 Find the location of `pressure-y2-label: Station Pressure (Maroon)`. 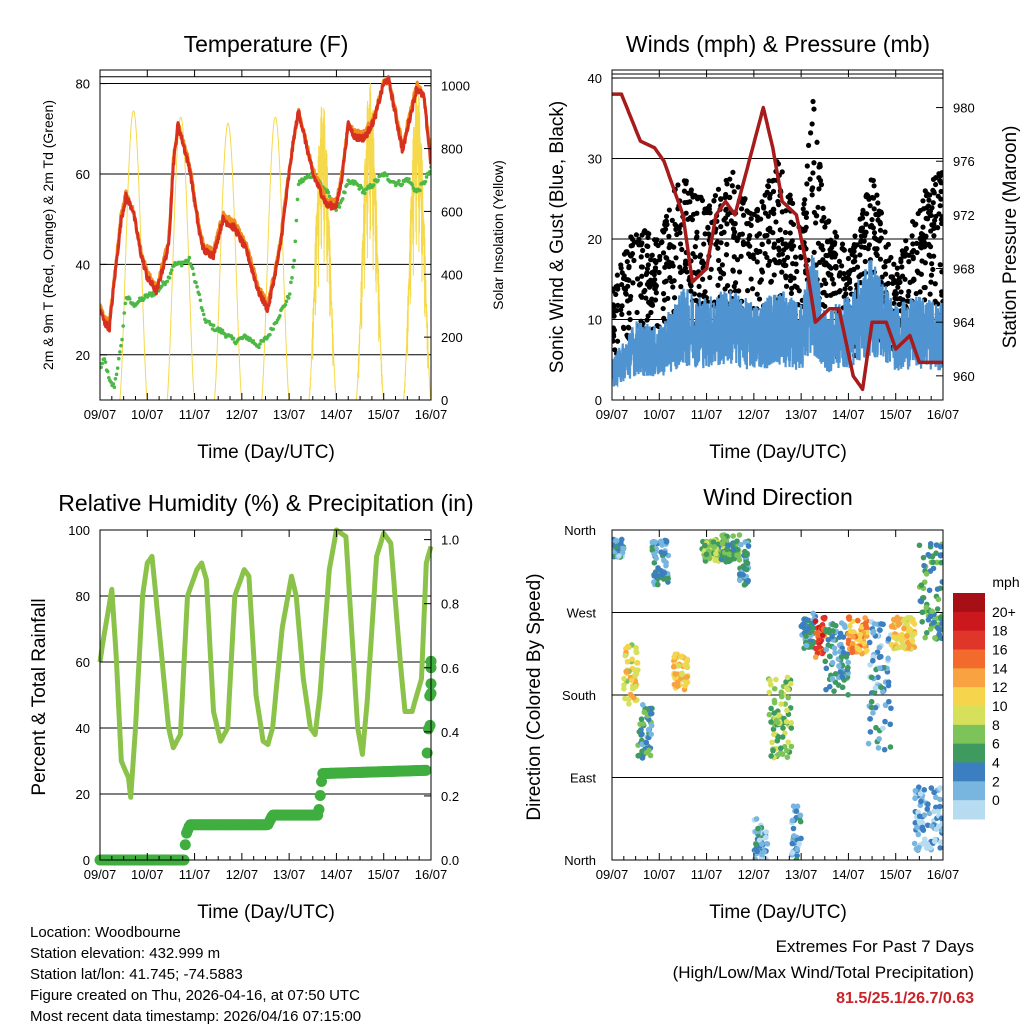

pressure-y2-label: Station Pressure (Maroon) is located at coordinates (1010, 237).